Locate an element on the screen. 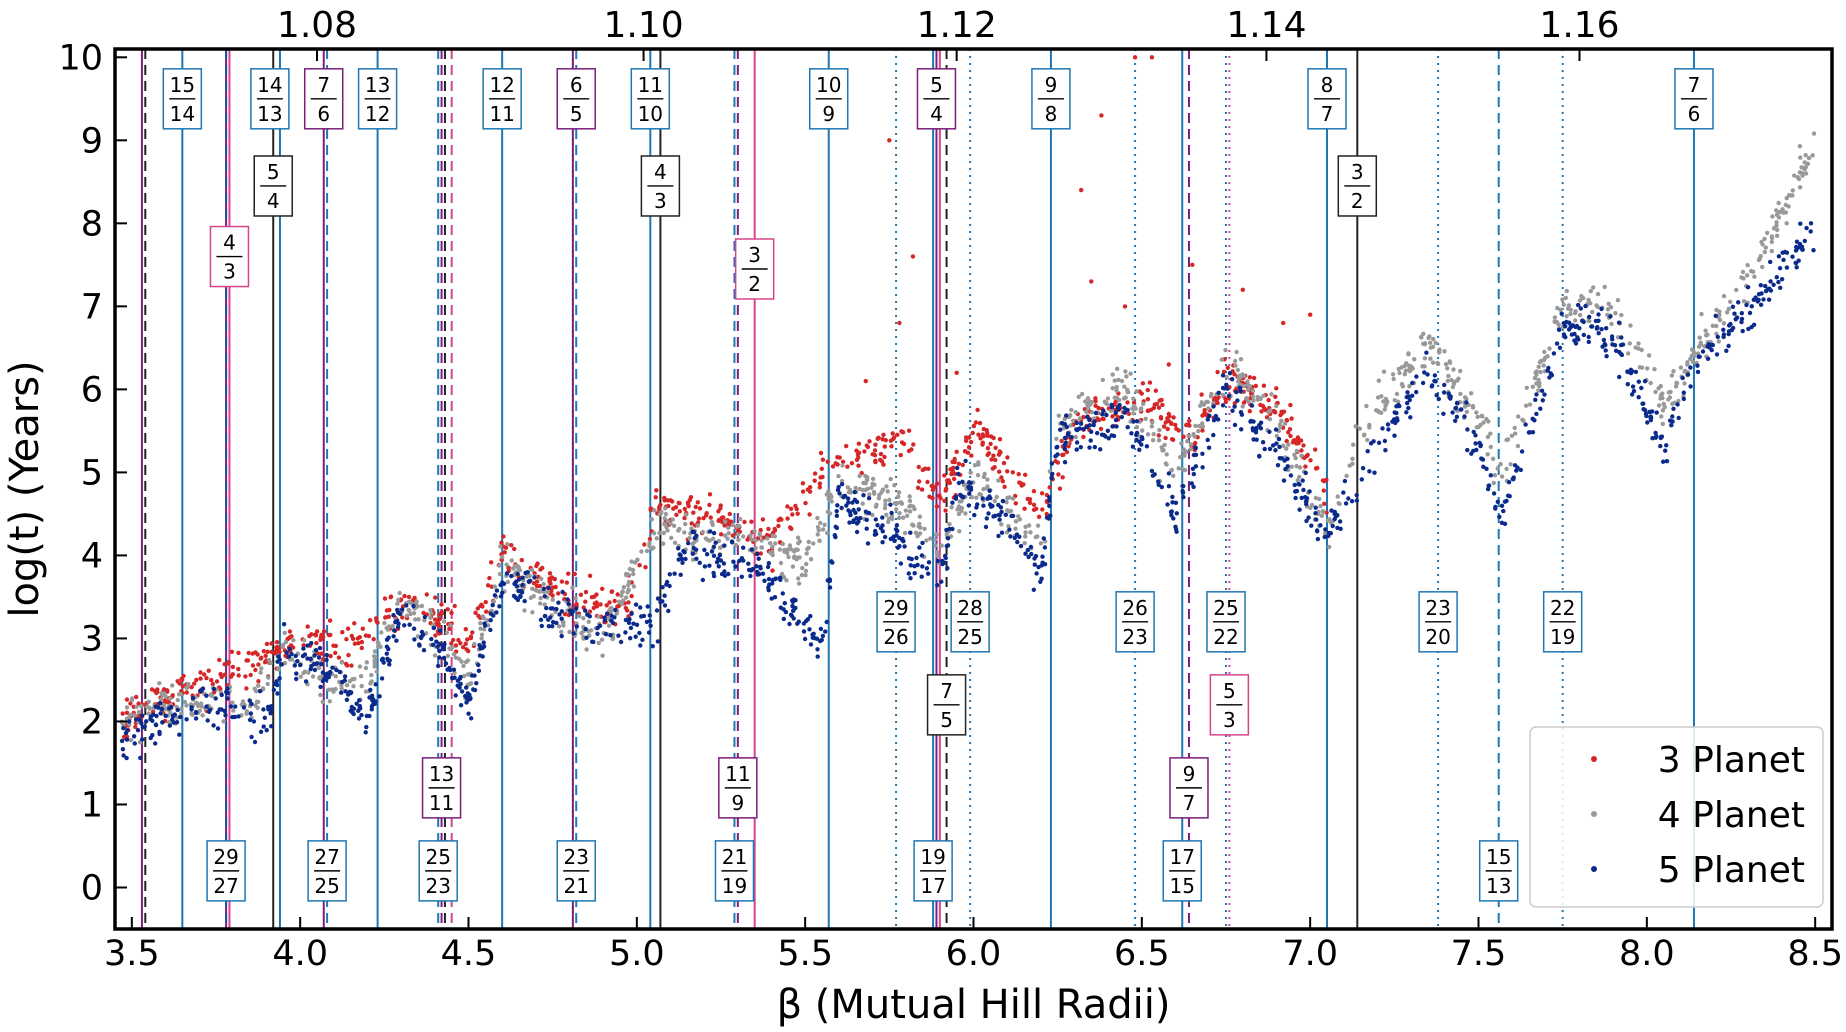  ratio-denominator: 7 is located at coordinates (1327, 114).